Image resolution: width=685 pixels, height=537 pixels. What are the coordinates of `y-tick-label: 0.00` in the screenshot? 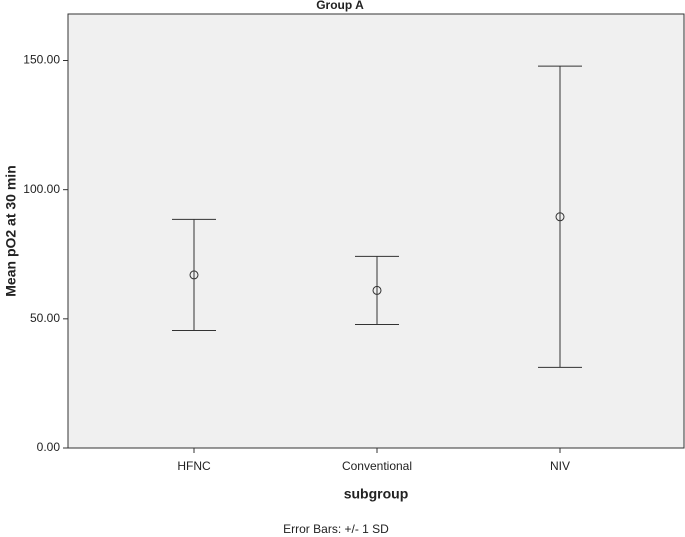 It's located at (49, 447).